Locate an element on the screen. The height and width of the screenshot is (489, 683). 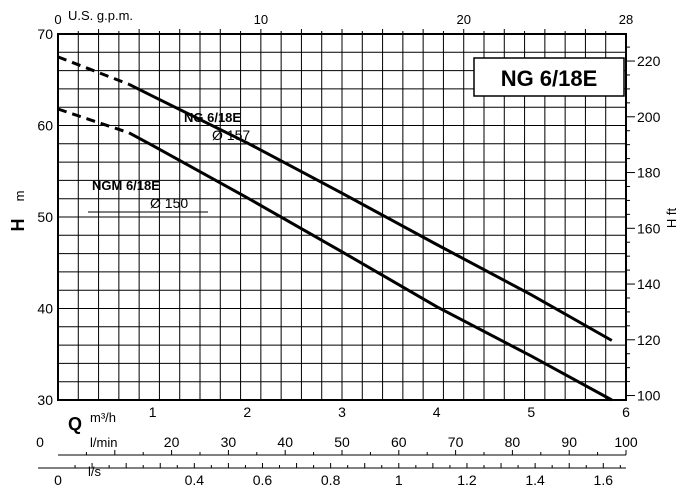
ls-axis-label: l/s is located at coordinates (95, 471).